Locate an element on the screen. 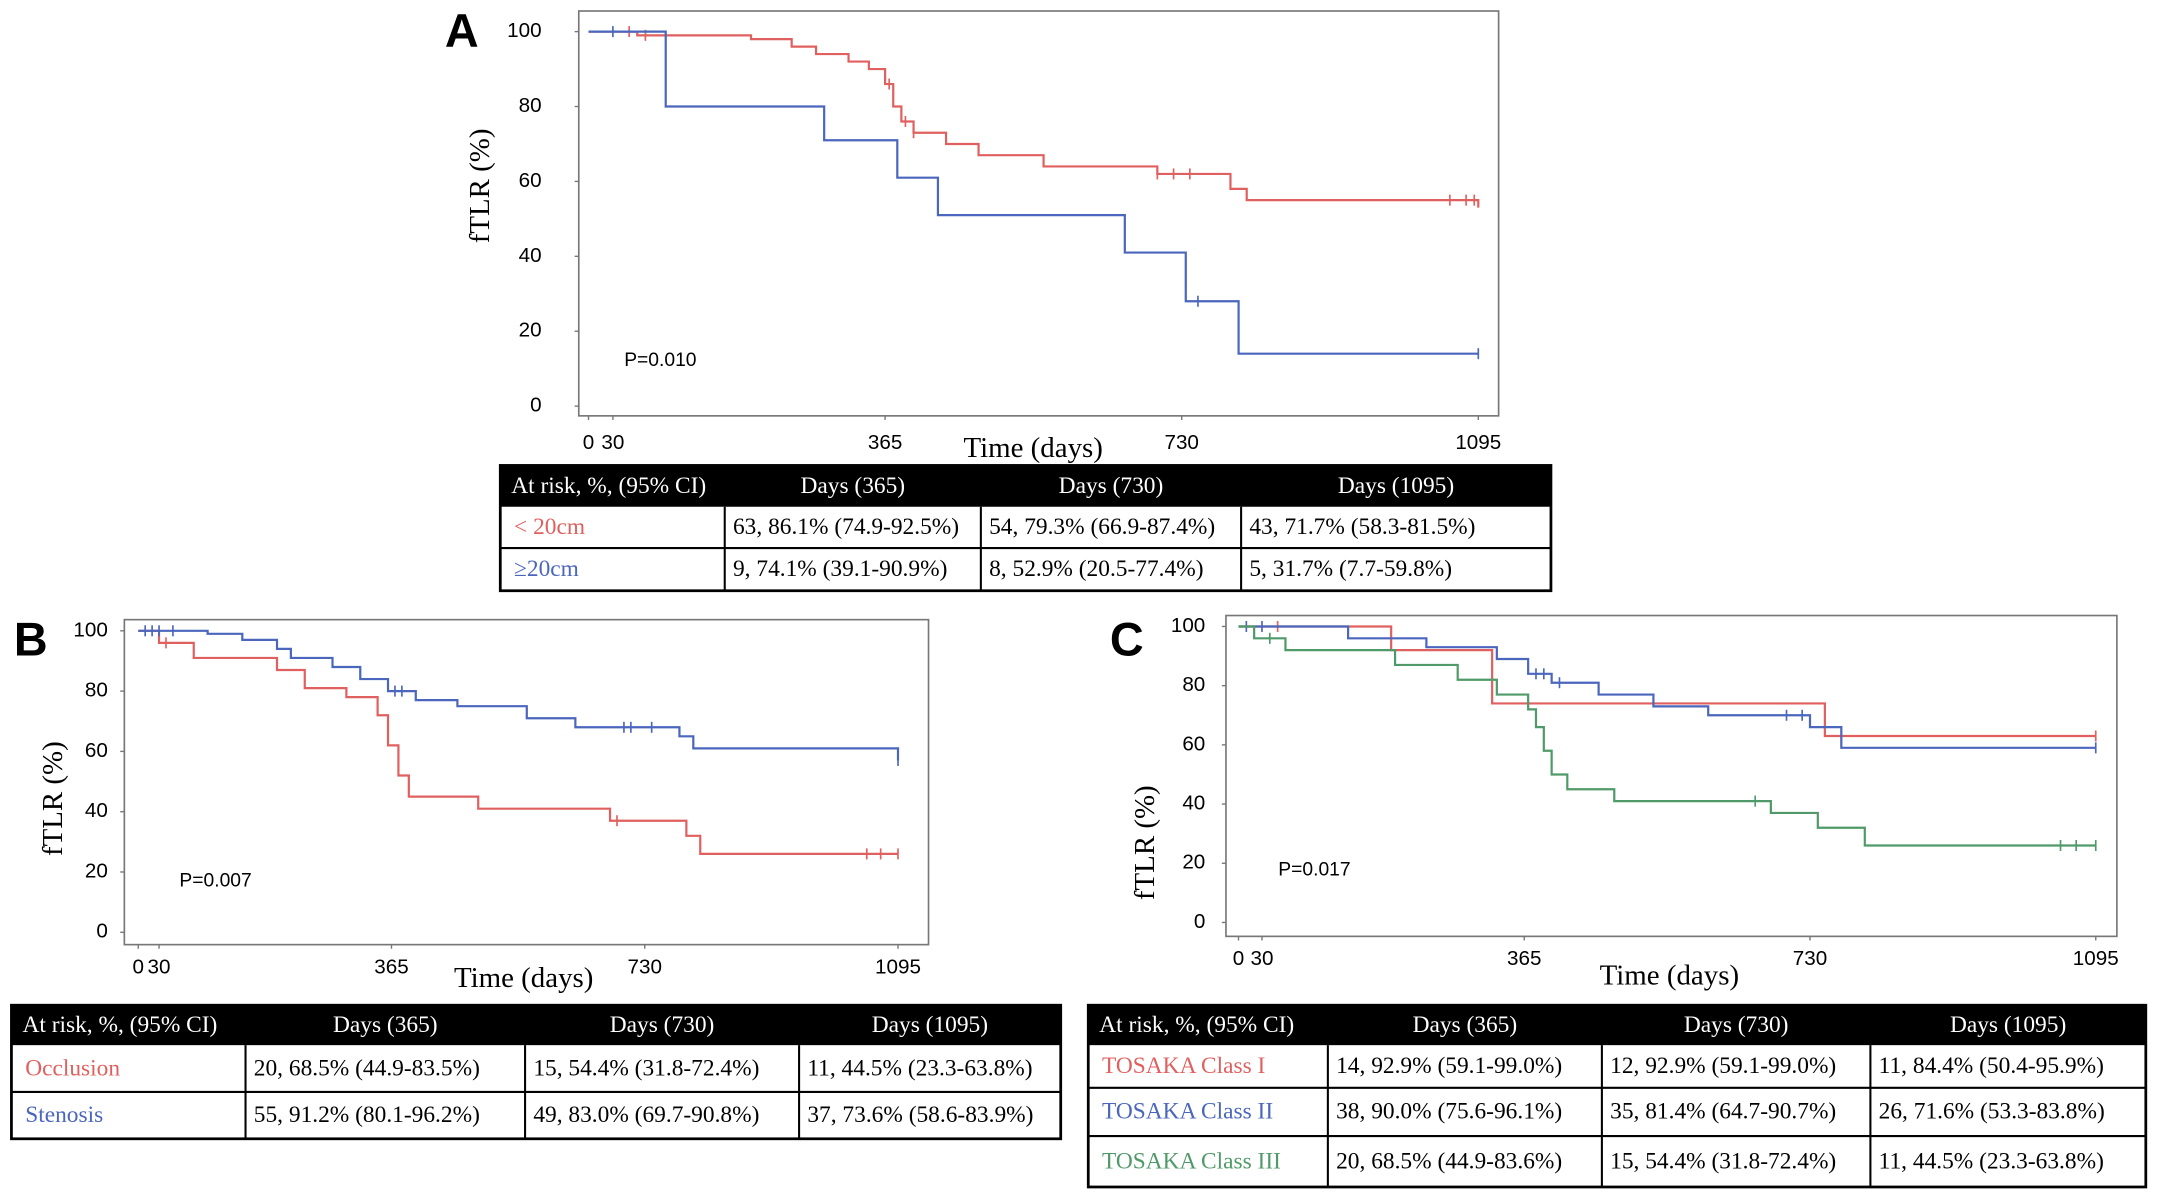  p-value-annotation: P=0.007 is located at coordinates (215, 880).